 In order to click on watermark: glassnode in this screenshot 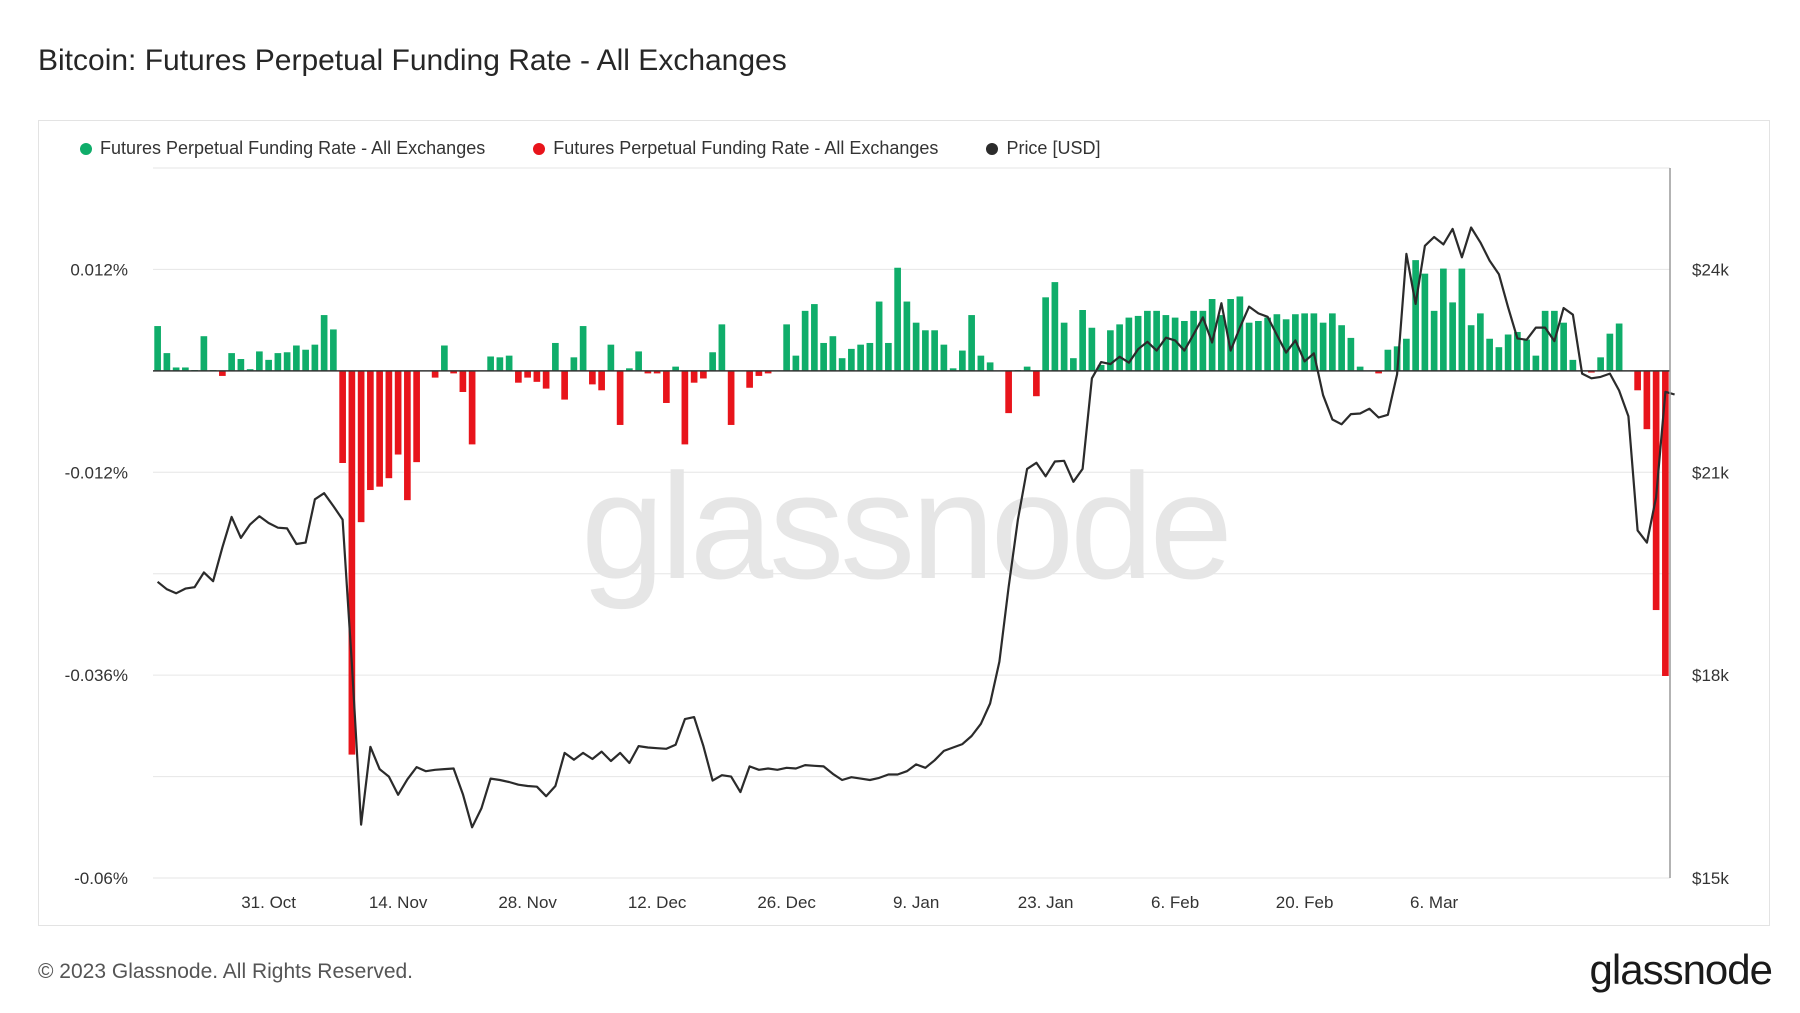, I will do `click(905, 526)`.